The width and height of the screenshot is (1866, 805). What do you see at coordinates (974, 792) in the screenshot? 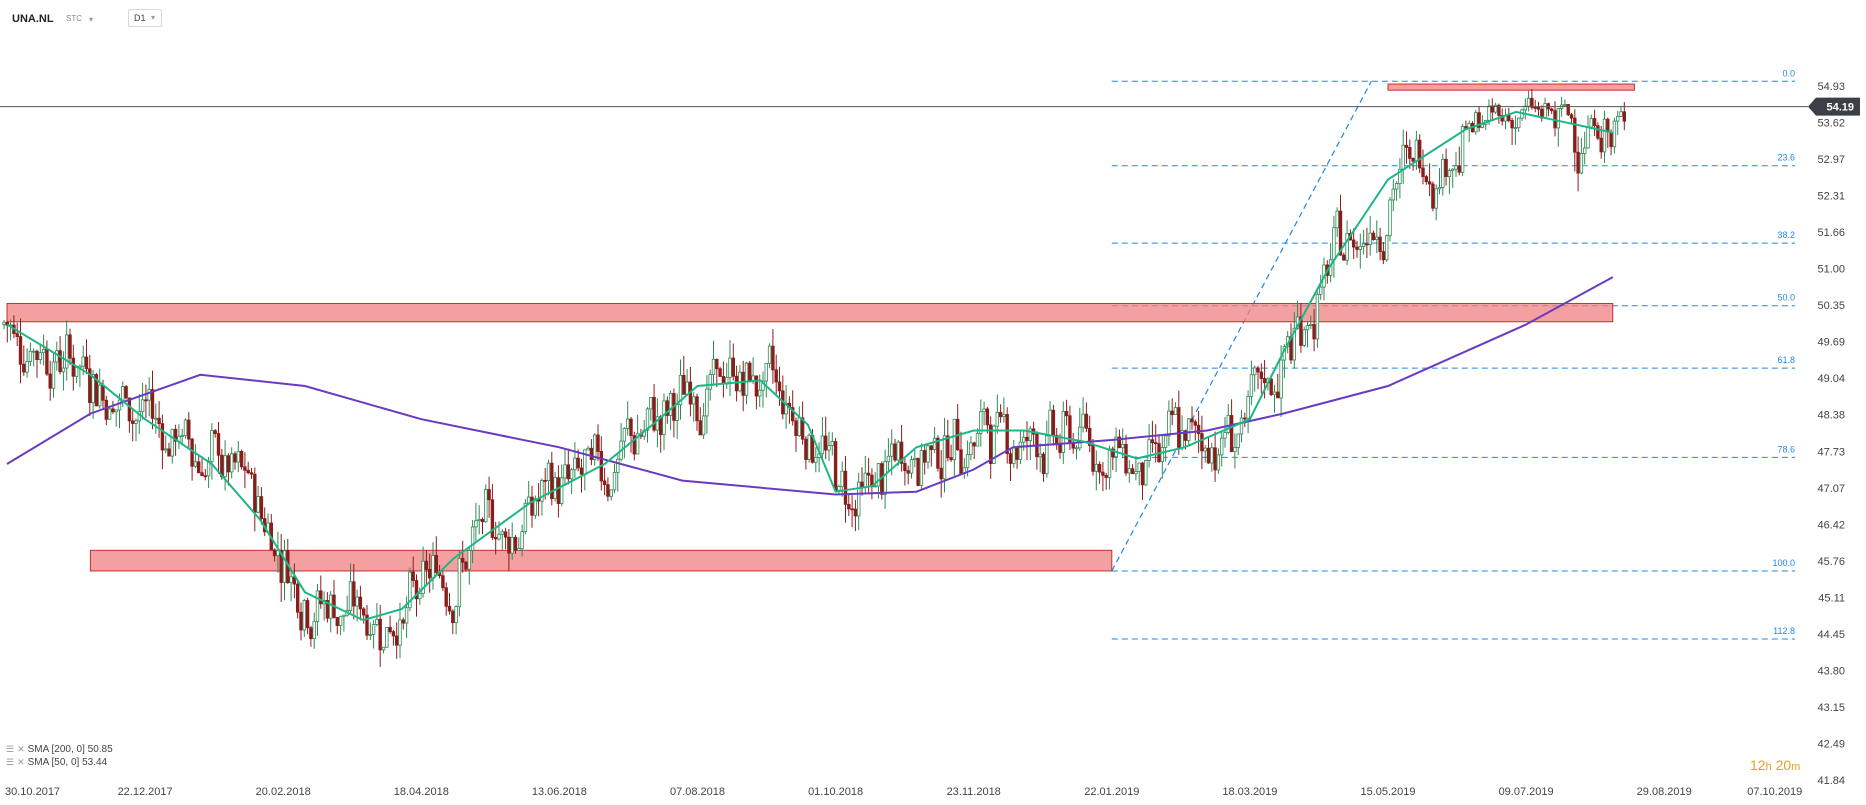
I see `x-tick-label: 23.11.2018` at bounding box center [974, 792].